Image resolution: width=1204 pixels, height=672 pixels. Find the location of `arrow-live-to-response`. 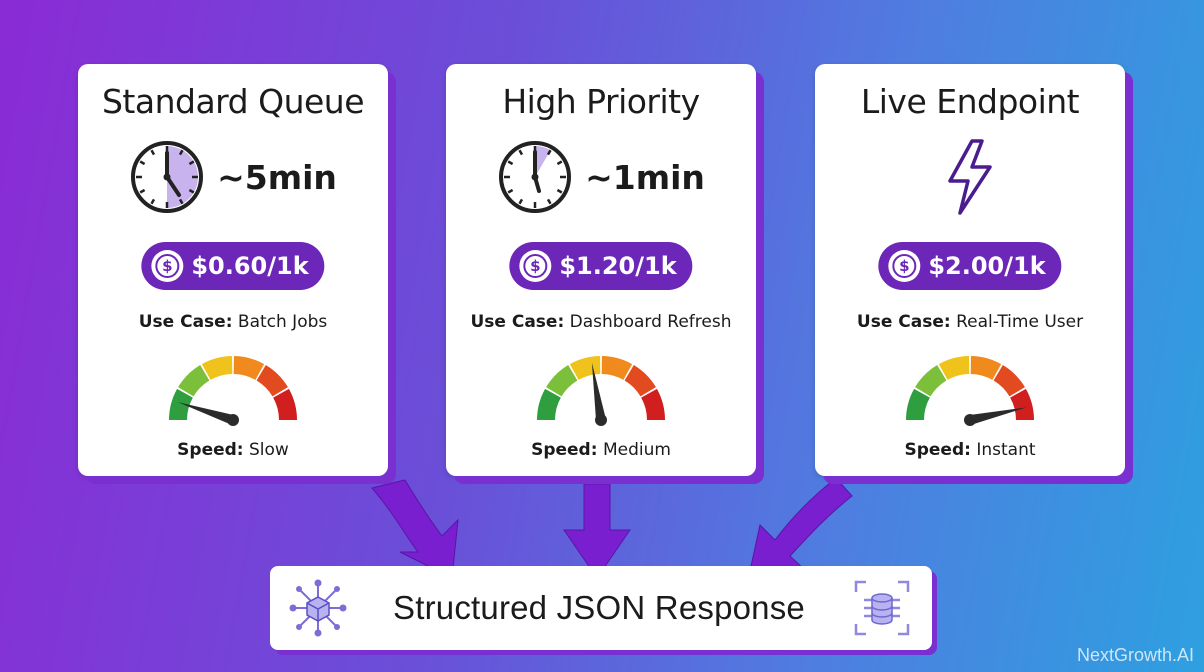

arrow-live-to-response is located at coordinates (800, 529).